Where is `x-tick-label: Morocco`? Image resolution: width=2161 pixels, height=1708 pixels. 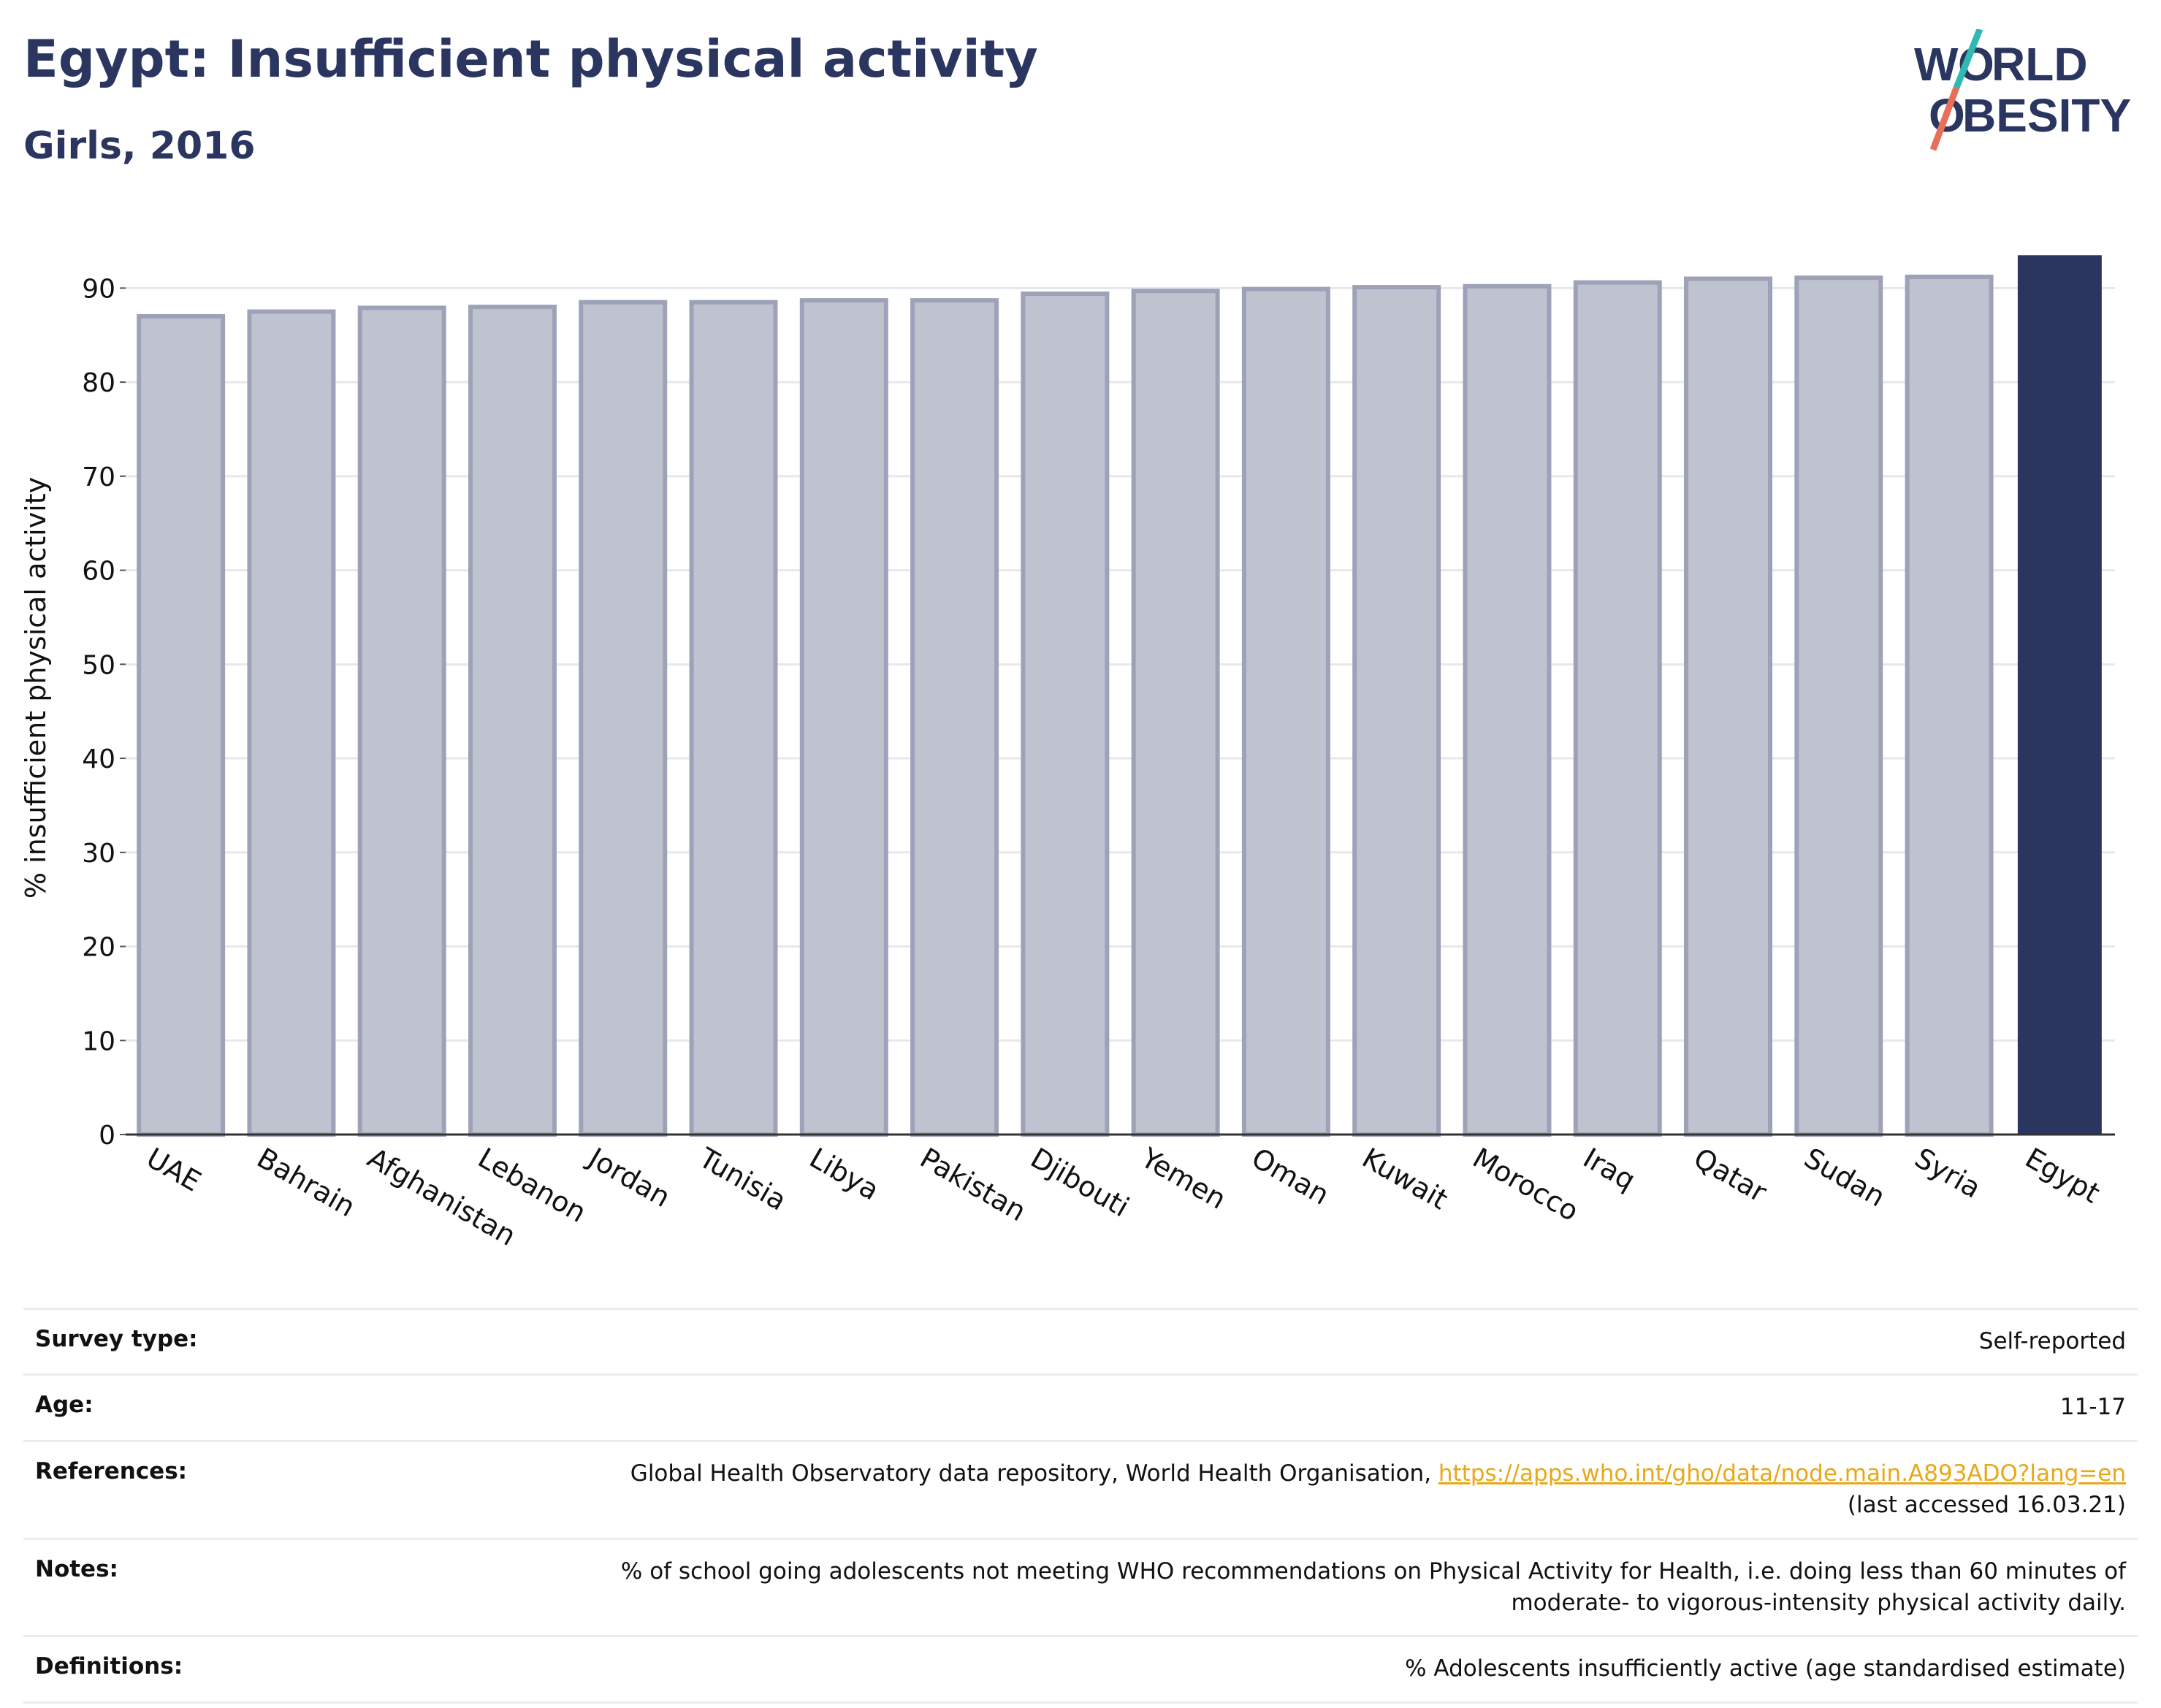
x-tick-label: Morocco is located at coordinates (1525, 1185).